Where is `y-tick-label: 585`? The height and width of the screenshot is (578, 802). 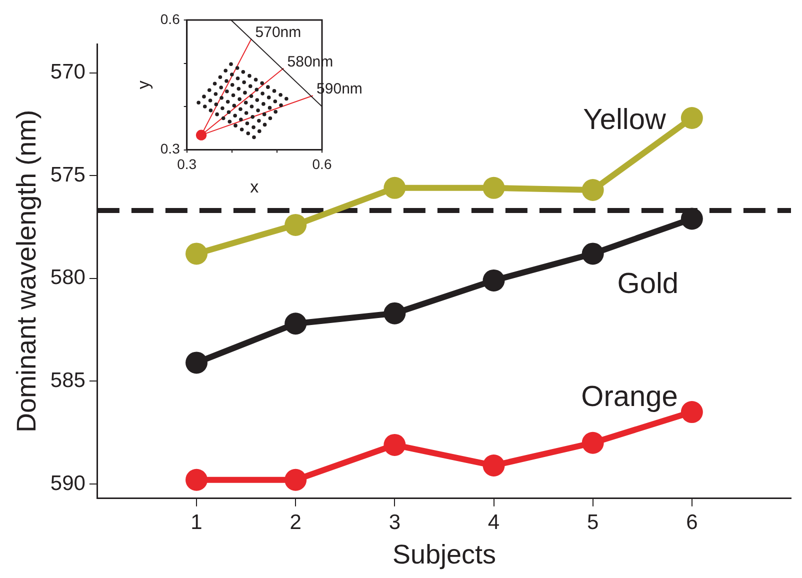 y-tick-label: 585 is located at coordinates (68, 380).